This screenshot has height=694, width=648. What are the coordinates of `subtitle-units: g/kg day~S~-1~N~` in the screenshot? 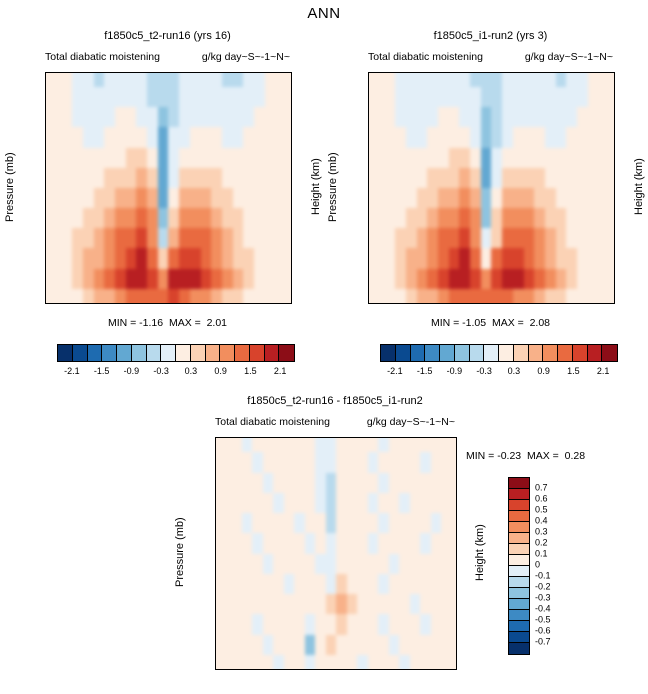 It's located at (245, 57).